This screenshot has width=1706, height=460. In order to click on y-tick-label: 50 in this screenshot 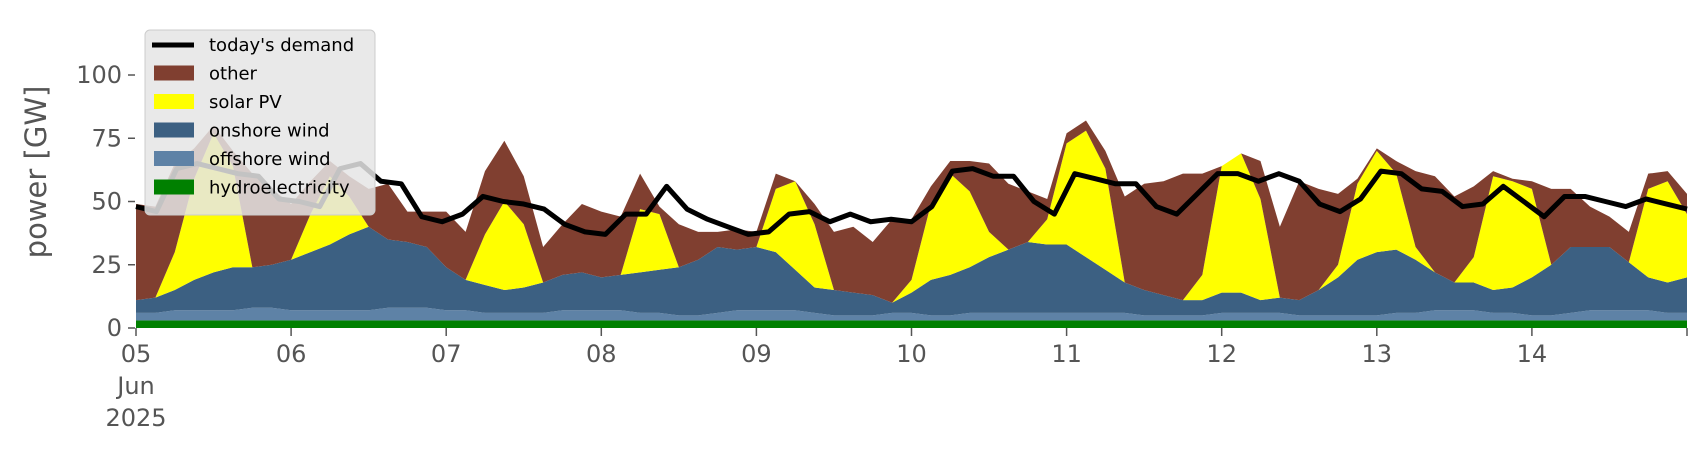, I will do `click(106, 202)`.